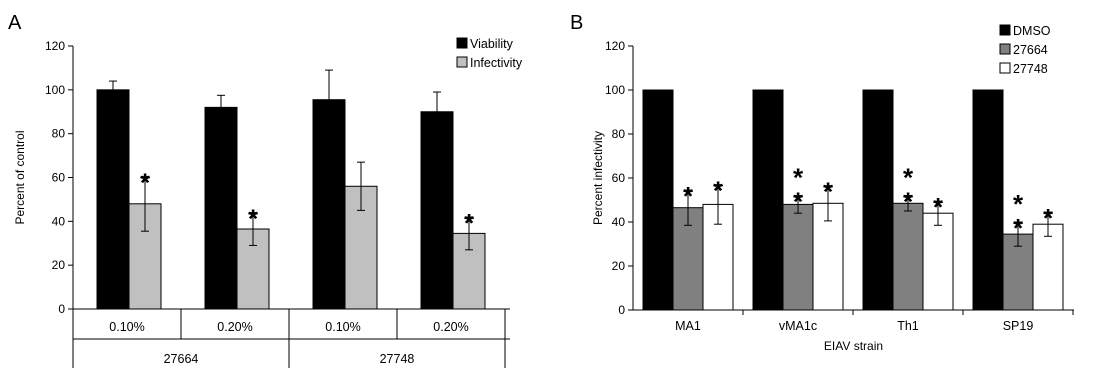  I want to click on x-group-label: 27664, so click(181, 359).